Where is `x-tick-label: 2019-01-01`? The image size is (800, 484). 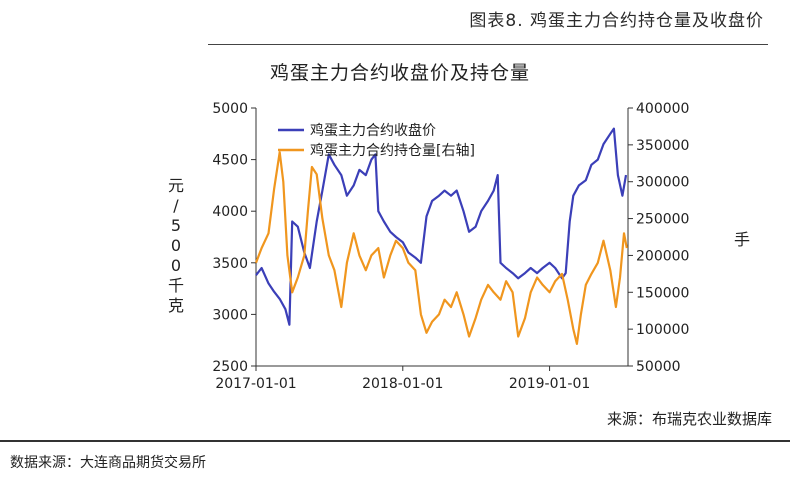 x-tick-label: 2019-01-01 is located at coordinates (549, 384).